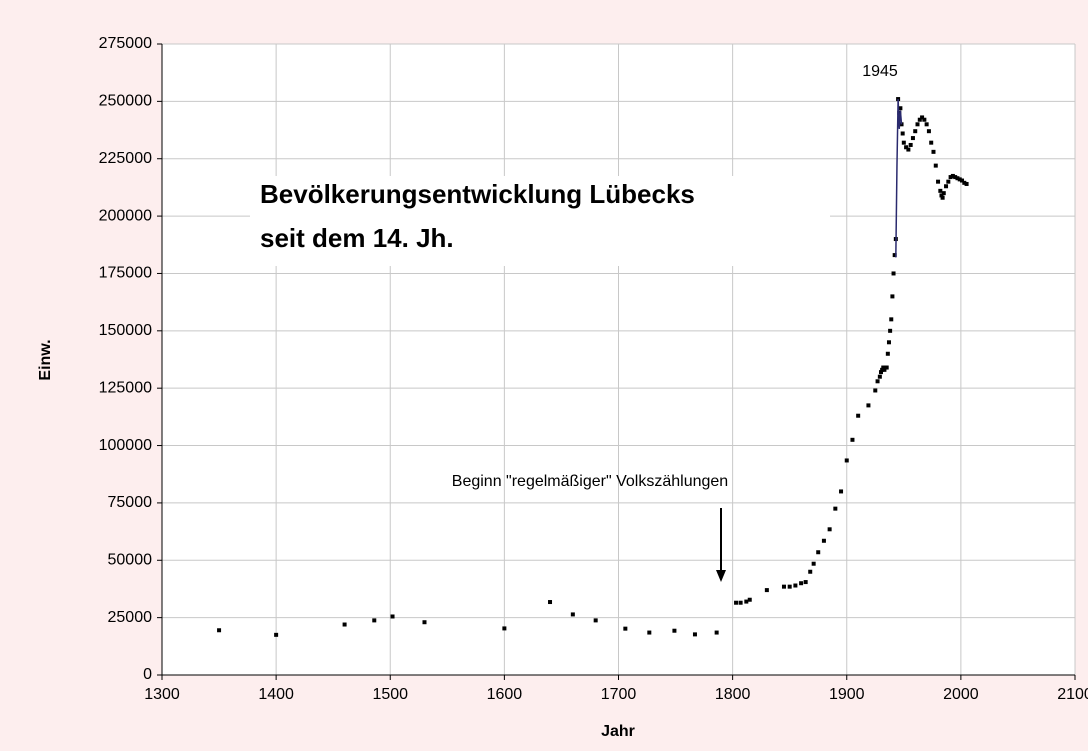  Describe the element at coordinates (147, 674) in the screenshot. I see `y-tick-label: 0` at that location.